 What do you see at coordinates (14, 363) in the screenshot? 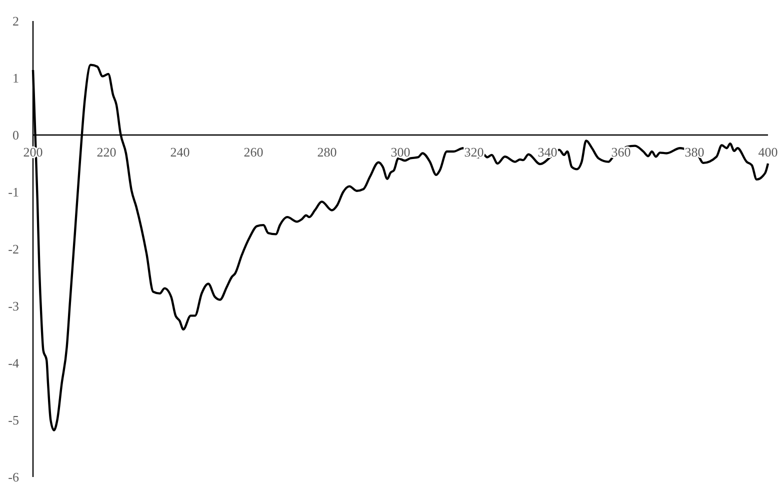
I see `y-tick-label: -4` at bounding box center [14, 363].